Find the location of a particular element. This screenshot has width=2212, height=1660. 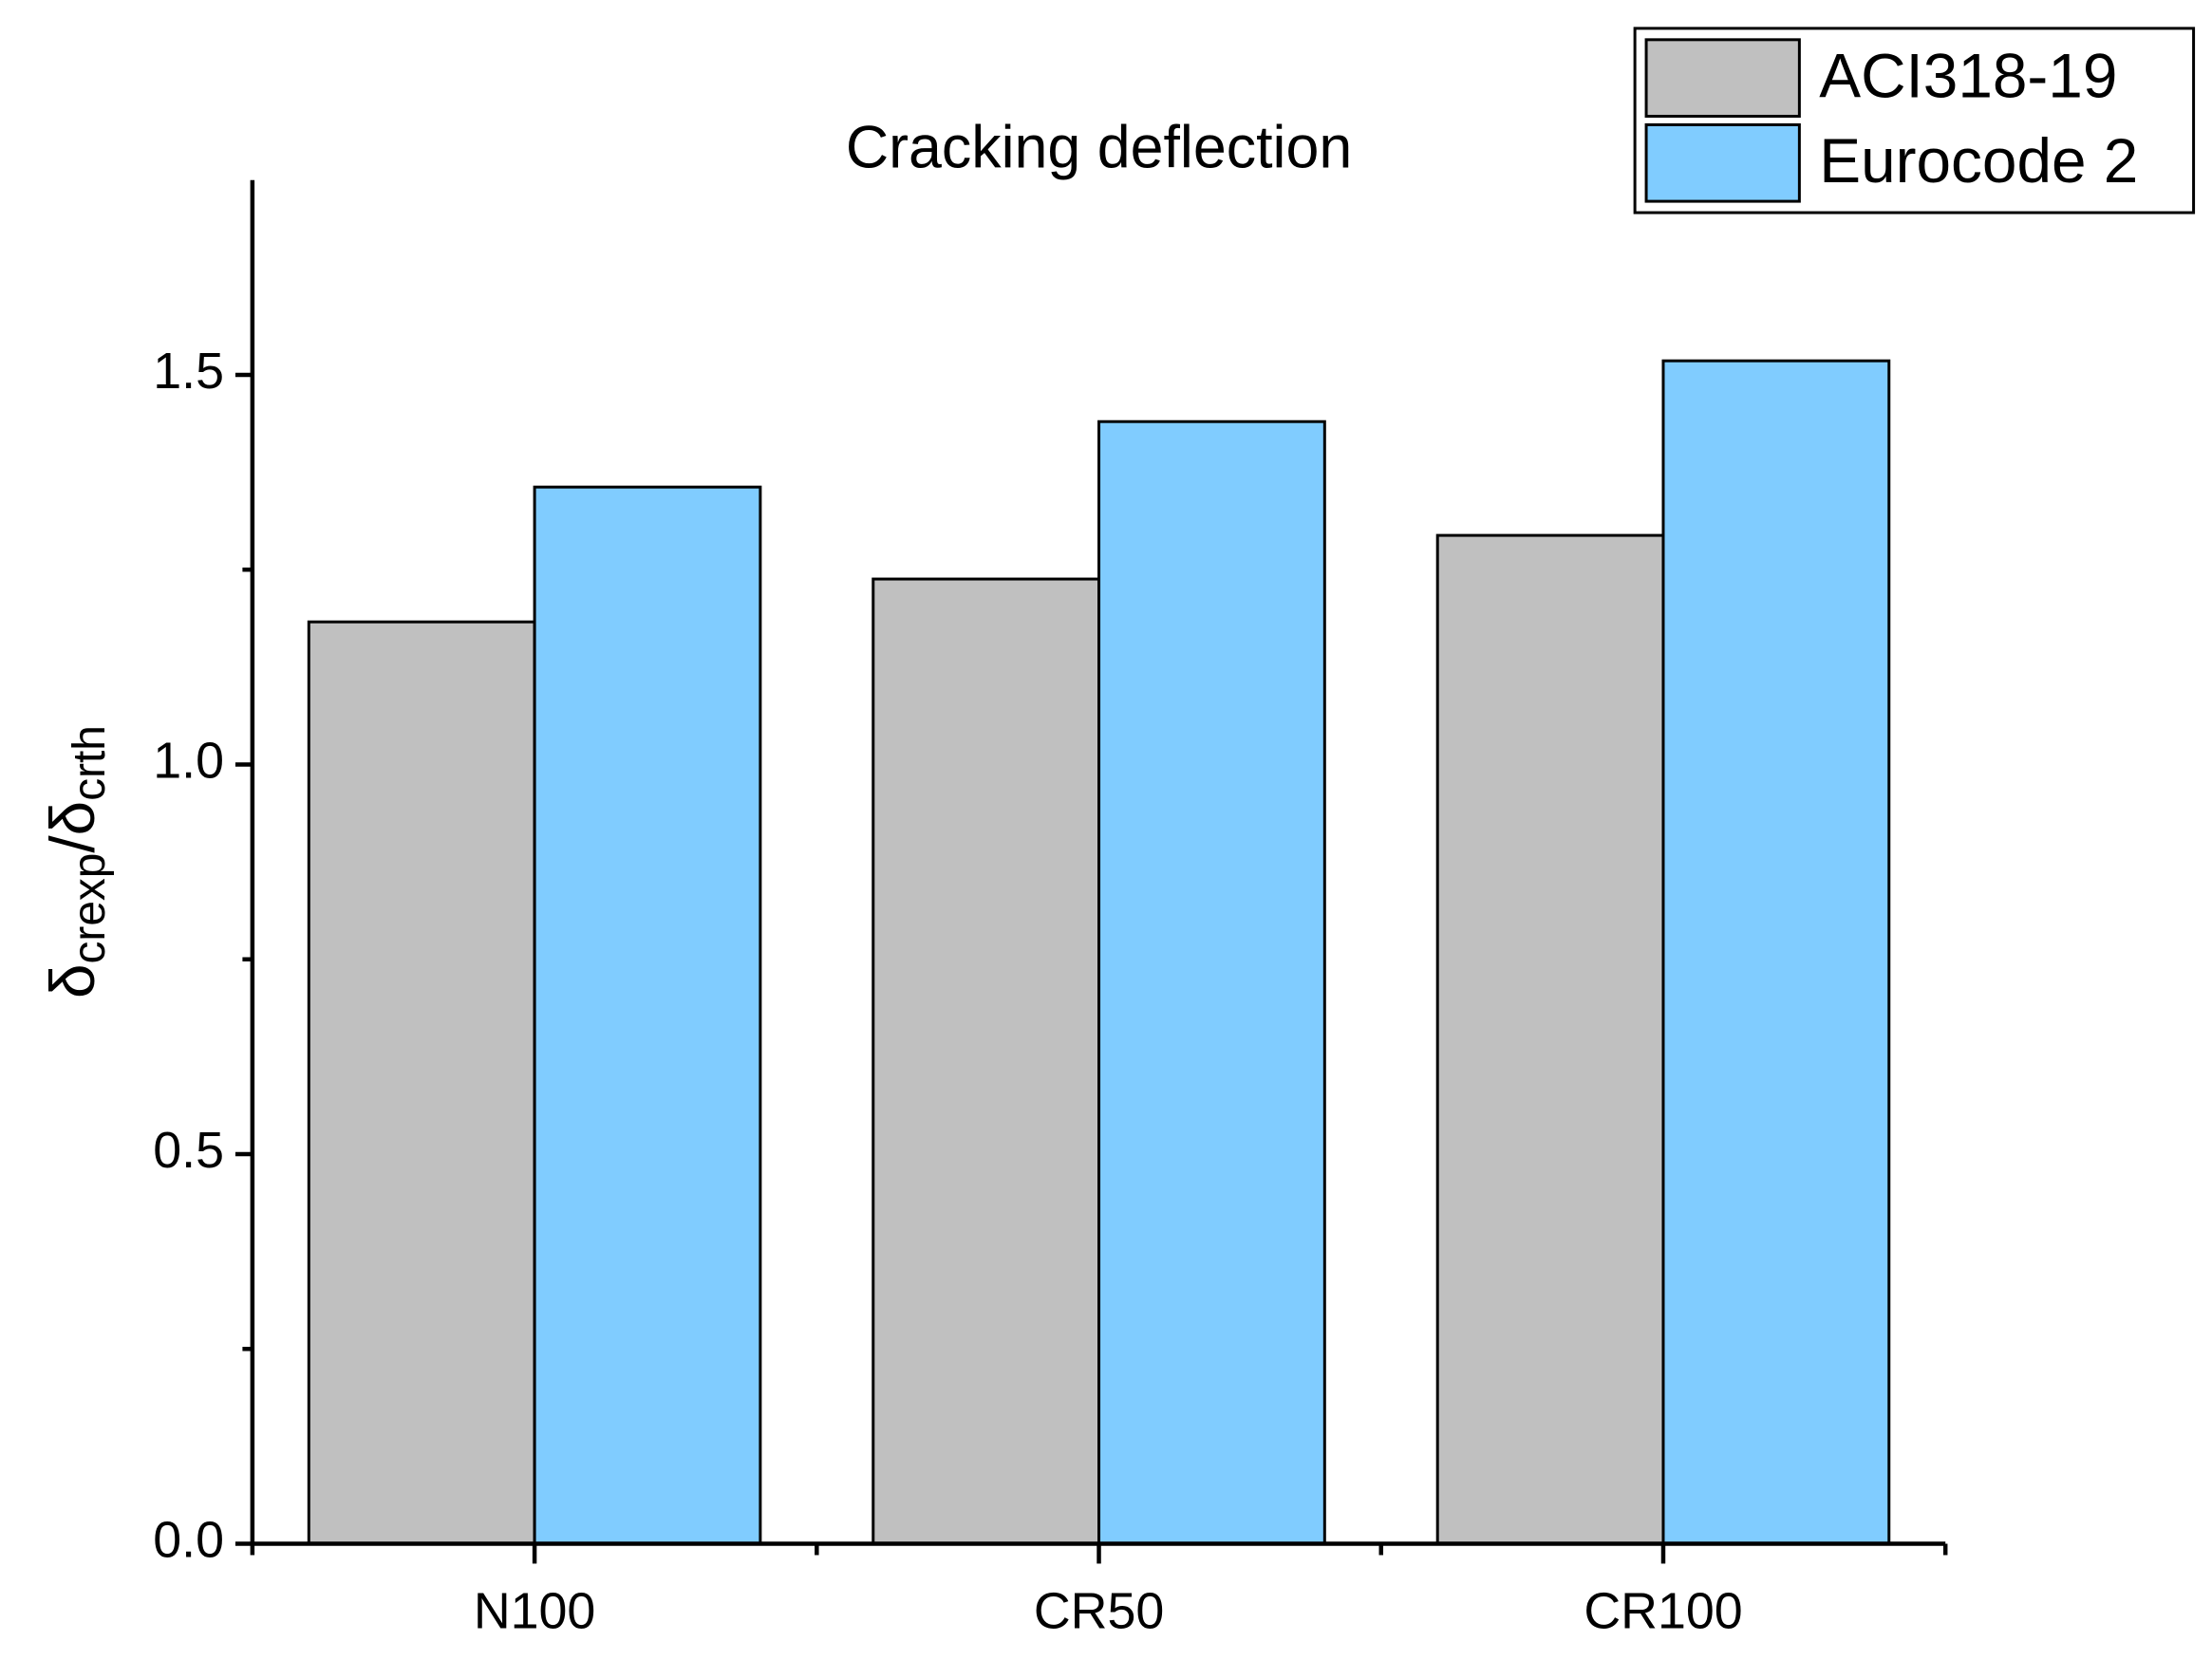

y-axis-label: δcrexp/δcrth is located at coordinates (77, 861).